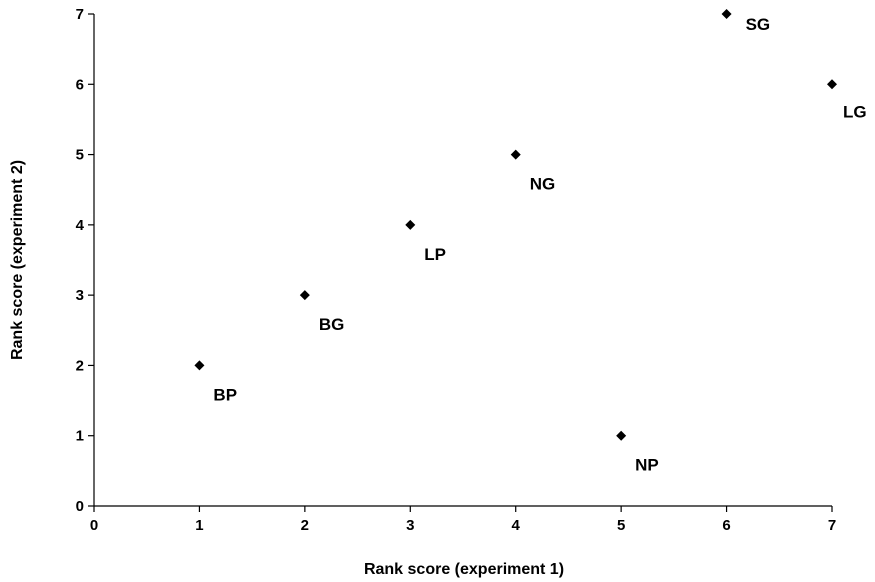 This screenshot has height=582, width=875. Describe the element at coordinates (543, 184) in the screenshot. I see `data-point-label: NG` at that location.